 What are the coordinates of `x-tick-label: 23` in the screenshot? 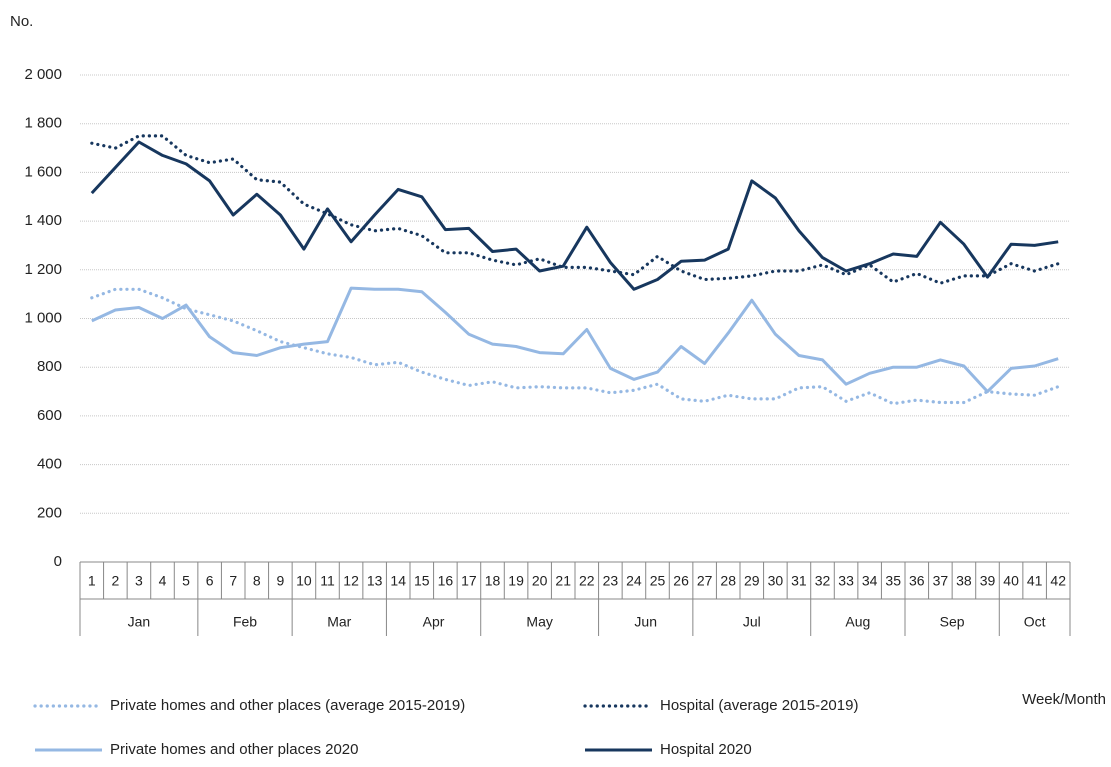 It's located at (611, 581).